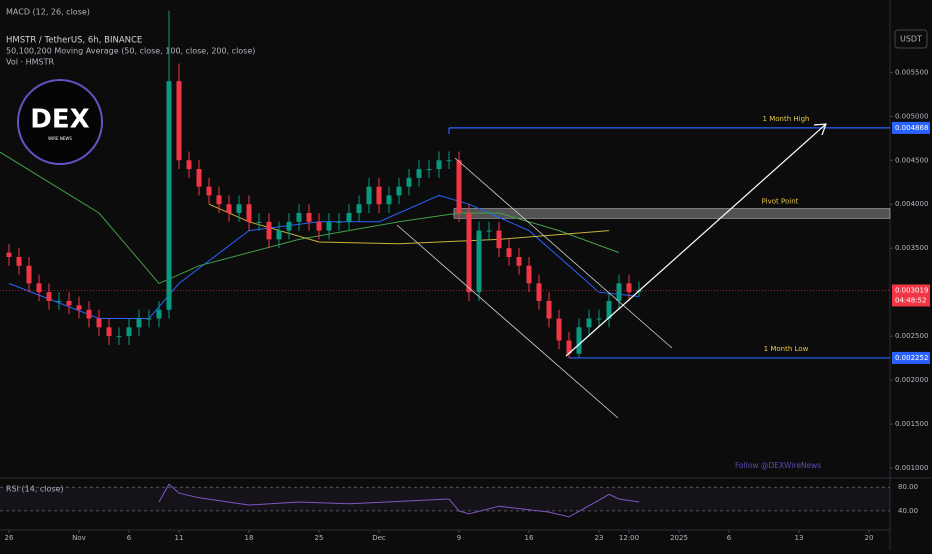  I want to click on watermark: Follow @DEXWireNews, so click(778, 465).